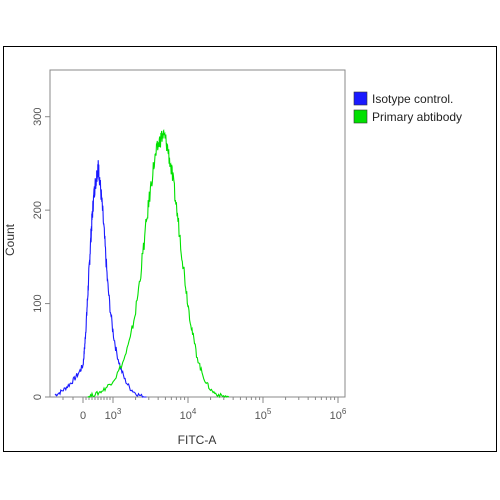 The image size is (500, 500). What do you see at coordinates (38, 117) in the screenshot?
I see `y-tick-label: 300` at bounding box center [38, 117].